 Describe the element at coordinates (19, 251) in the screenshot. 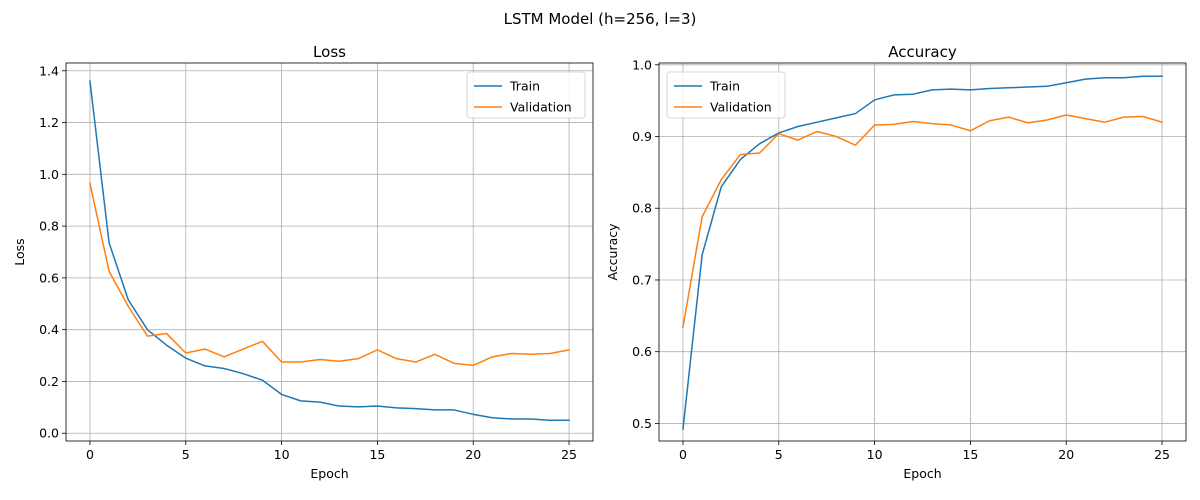

I see `y-axis-label: Loss` at that location.